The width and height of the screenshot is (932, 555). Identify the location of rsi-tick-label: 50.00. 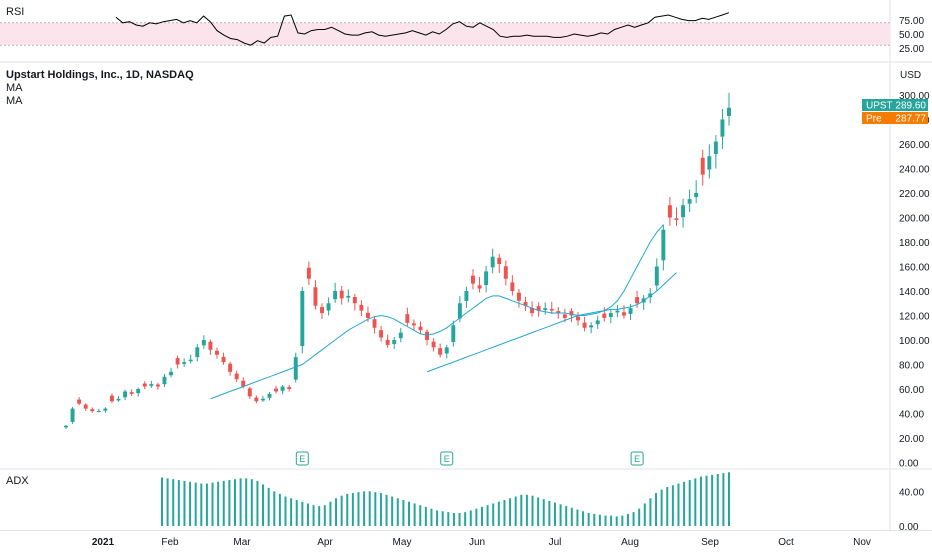
(911, 35).